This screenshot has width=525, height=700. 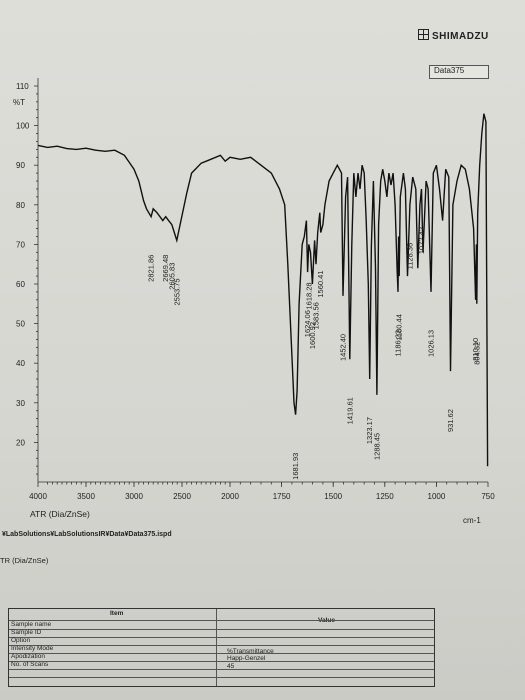 What do you see at coordinates (450, 420) in the screenshot?
I see `peak-label: 931.62` at bounding box center [450, 420].